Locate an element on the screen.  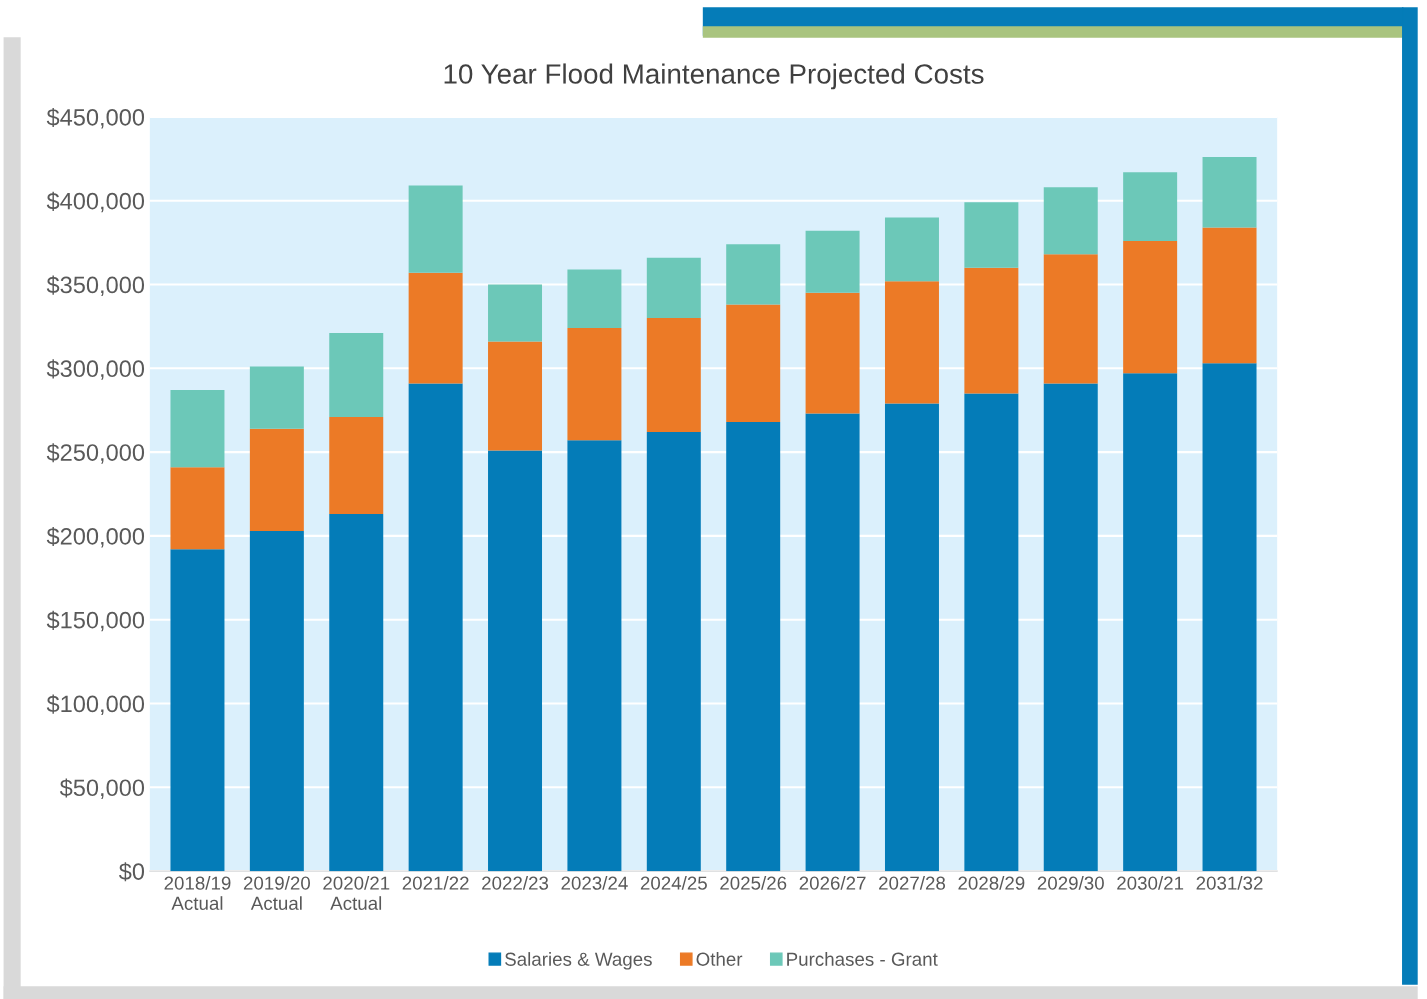
x-tick-label: 2030/21 is located at coordinates (1150, 882).